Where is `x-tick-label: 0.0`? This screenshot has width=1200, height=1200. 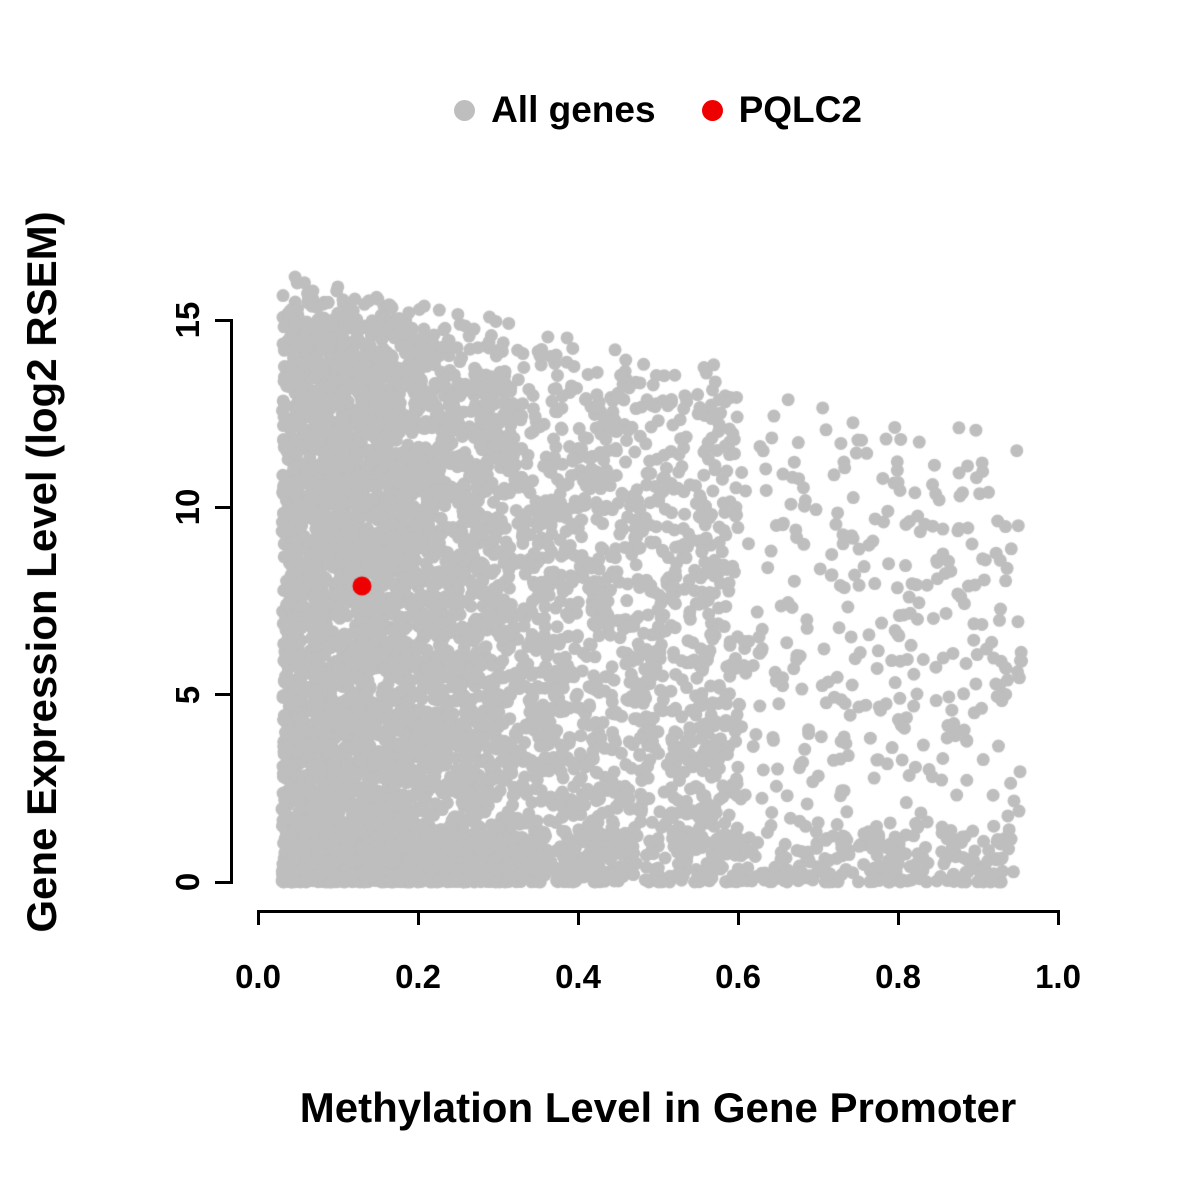
x-tick-label: 0.0 is located at coordinates (258, 976).